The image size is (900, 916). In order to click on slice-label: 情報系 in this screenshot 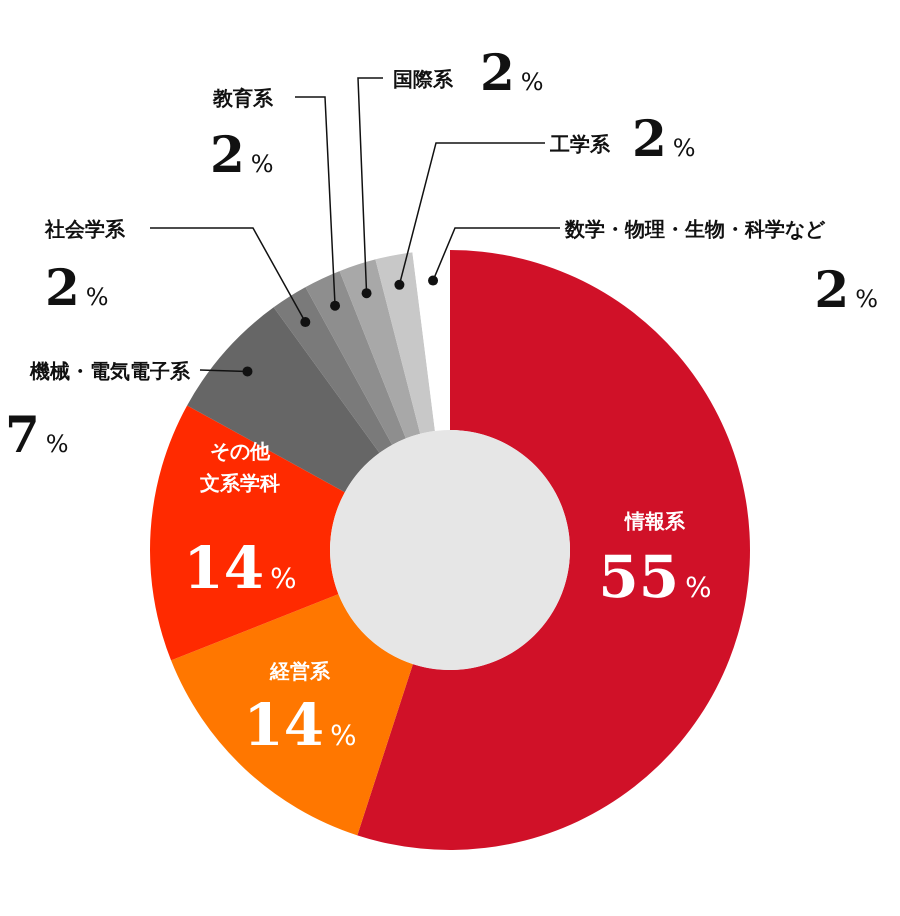, I will do `click(654, 521)`.